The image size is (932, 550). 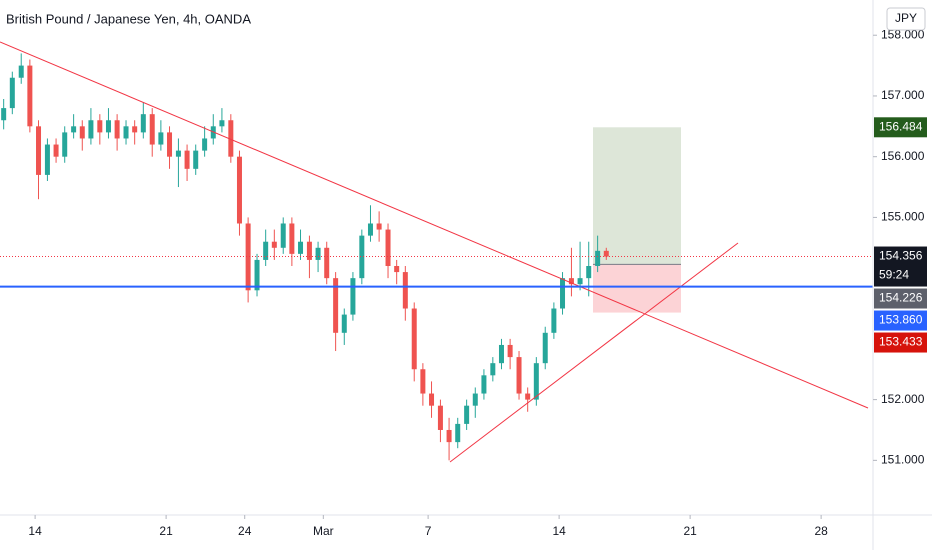 I want to click on price-label: 153.860, so click(x=901, y=320).